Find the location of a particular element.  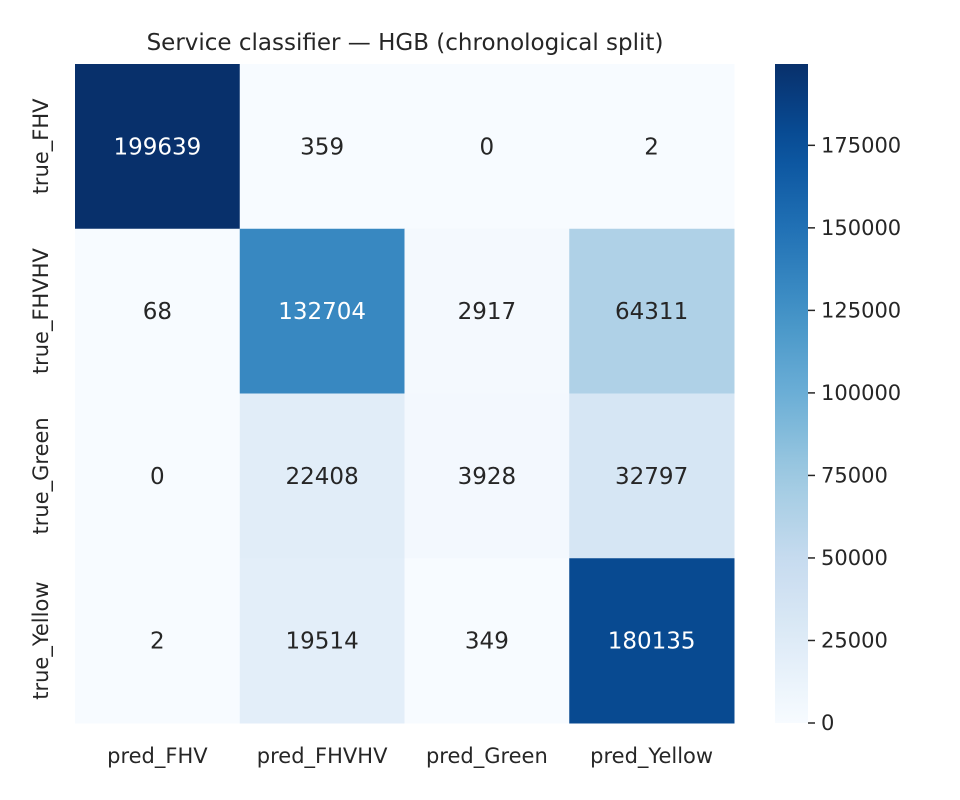

colorbar-tick-label: 50000 is located at coordinates (854, 558).